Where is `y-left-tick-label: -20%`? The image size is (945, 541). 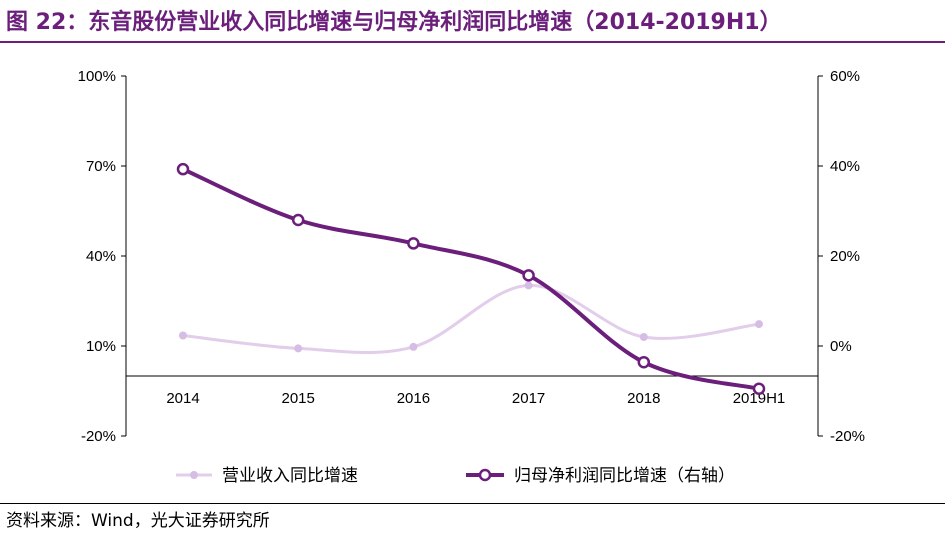 y-left-tick-label: -20% is located at coordinates (98, 436).